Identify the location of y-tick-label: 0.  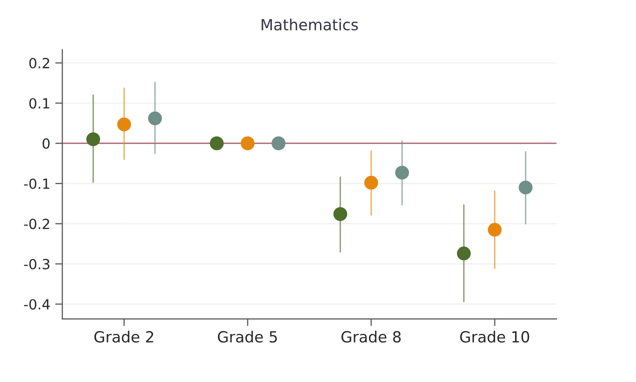
(46, 143).